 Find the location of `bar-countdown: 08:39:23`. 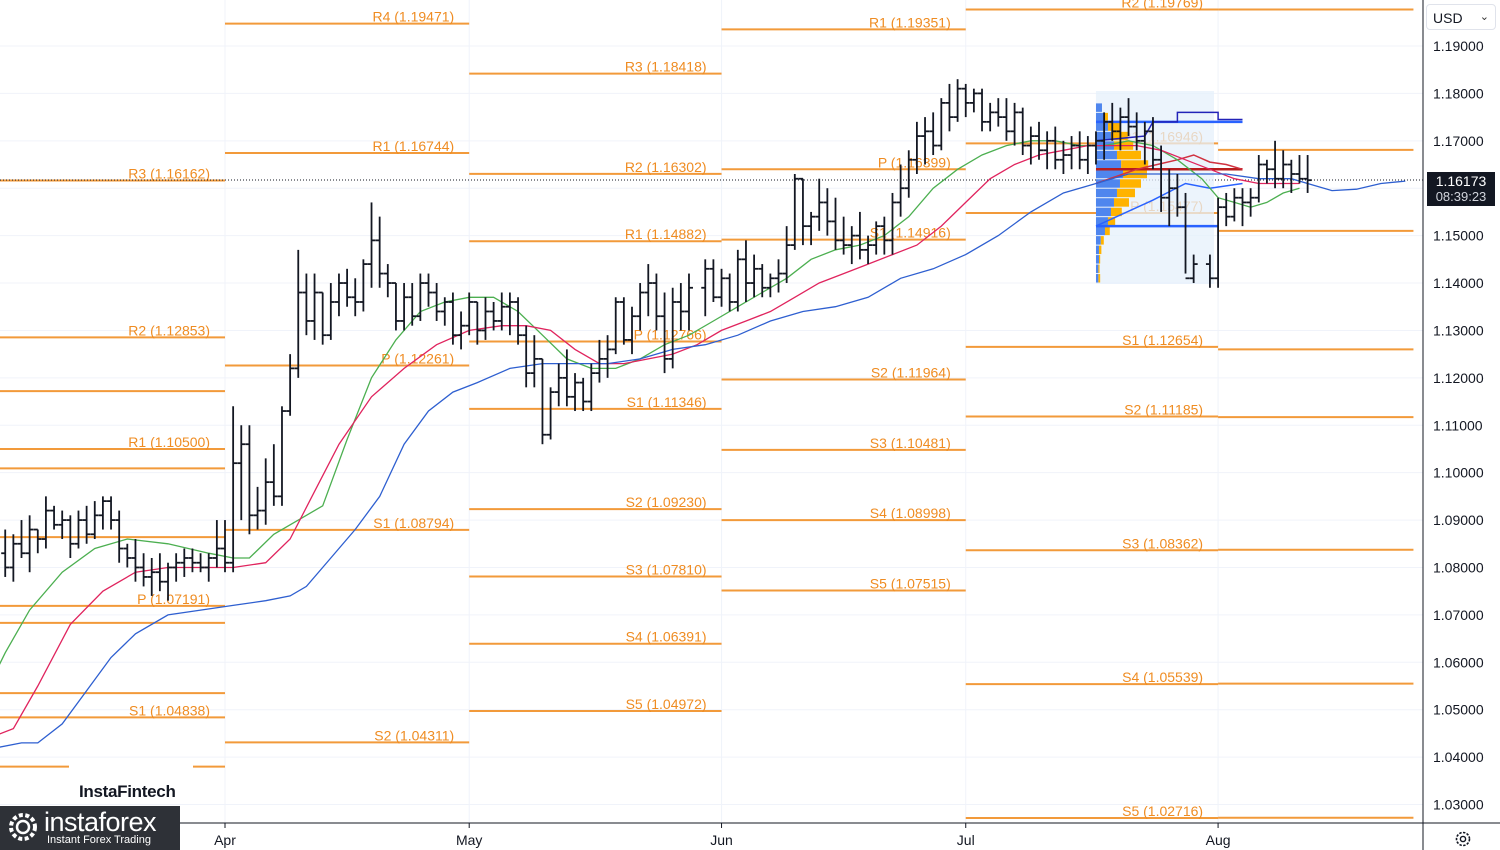

bar-countdown: 08:39:23 is located at coordinates (1461, 196).